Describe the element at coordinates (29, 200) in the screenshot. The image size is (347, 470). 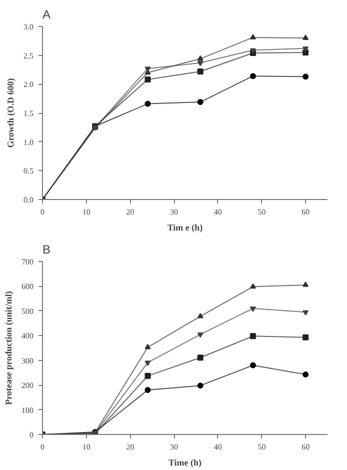
I see `y-tick-label: 0.0` at that location.